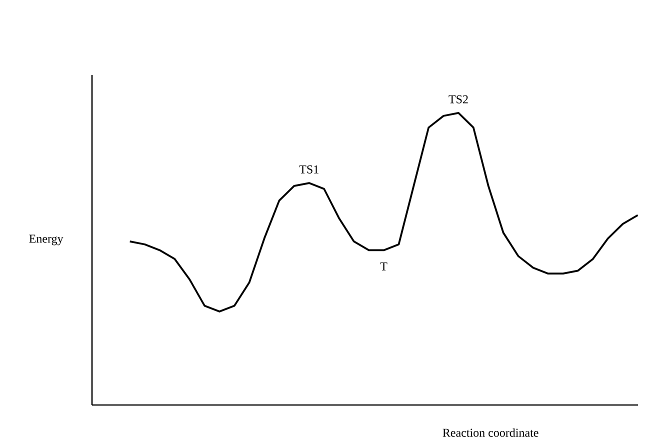 The image size is (654, 446). What do you see at coordinates (46, 240) in the screenshot?
I see `y-axis-title: Energy` at bounding box center [46, 240].